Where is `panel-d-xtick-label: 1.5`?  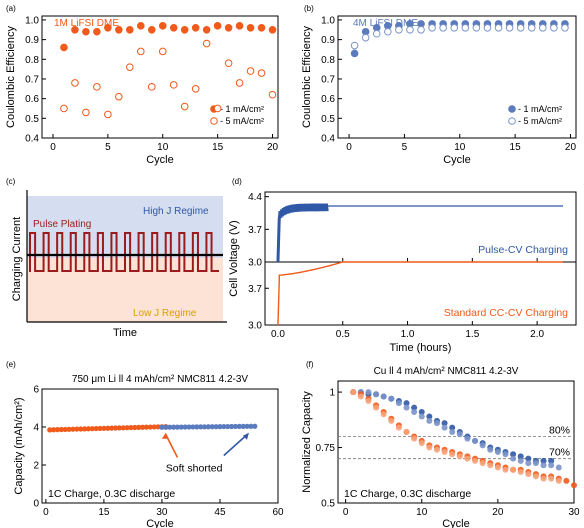 panel-d-xtick-label: 1.5 is located at coordinates (472, 334).